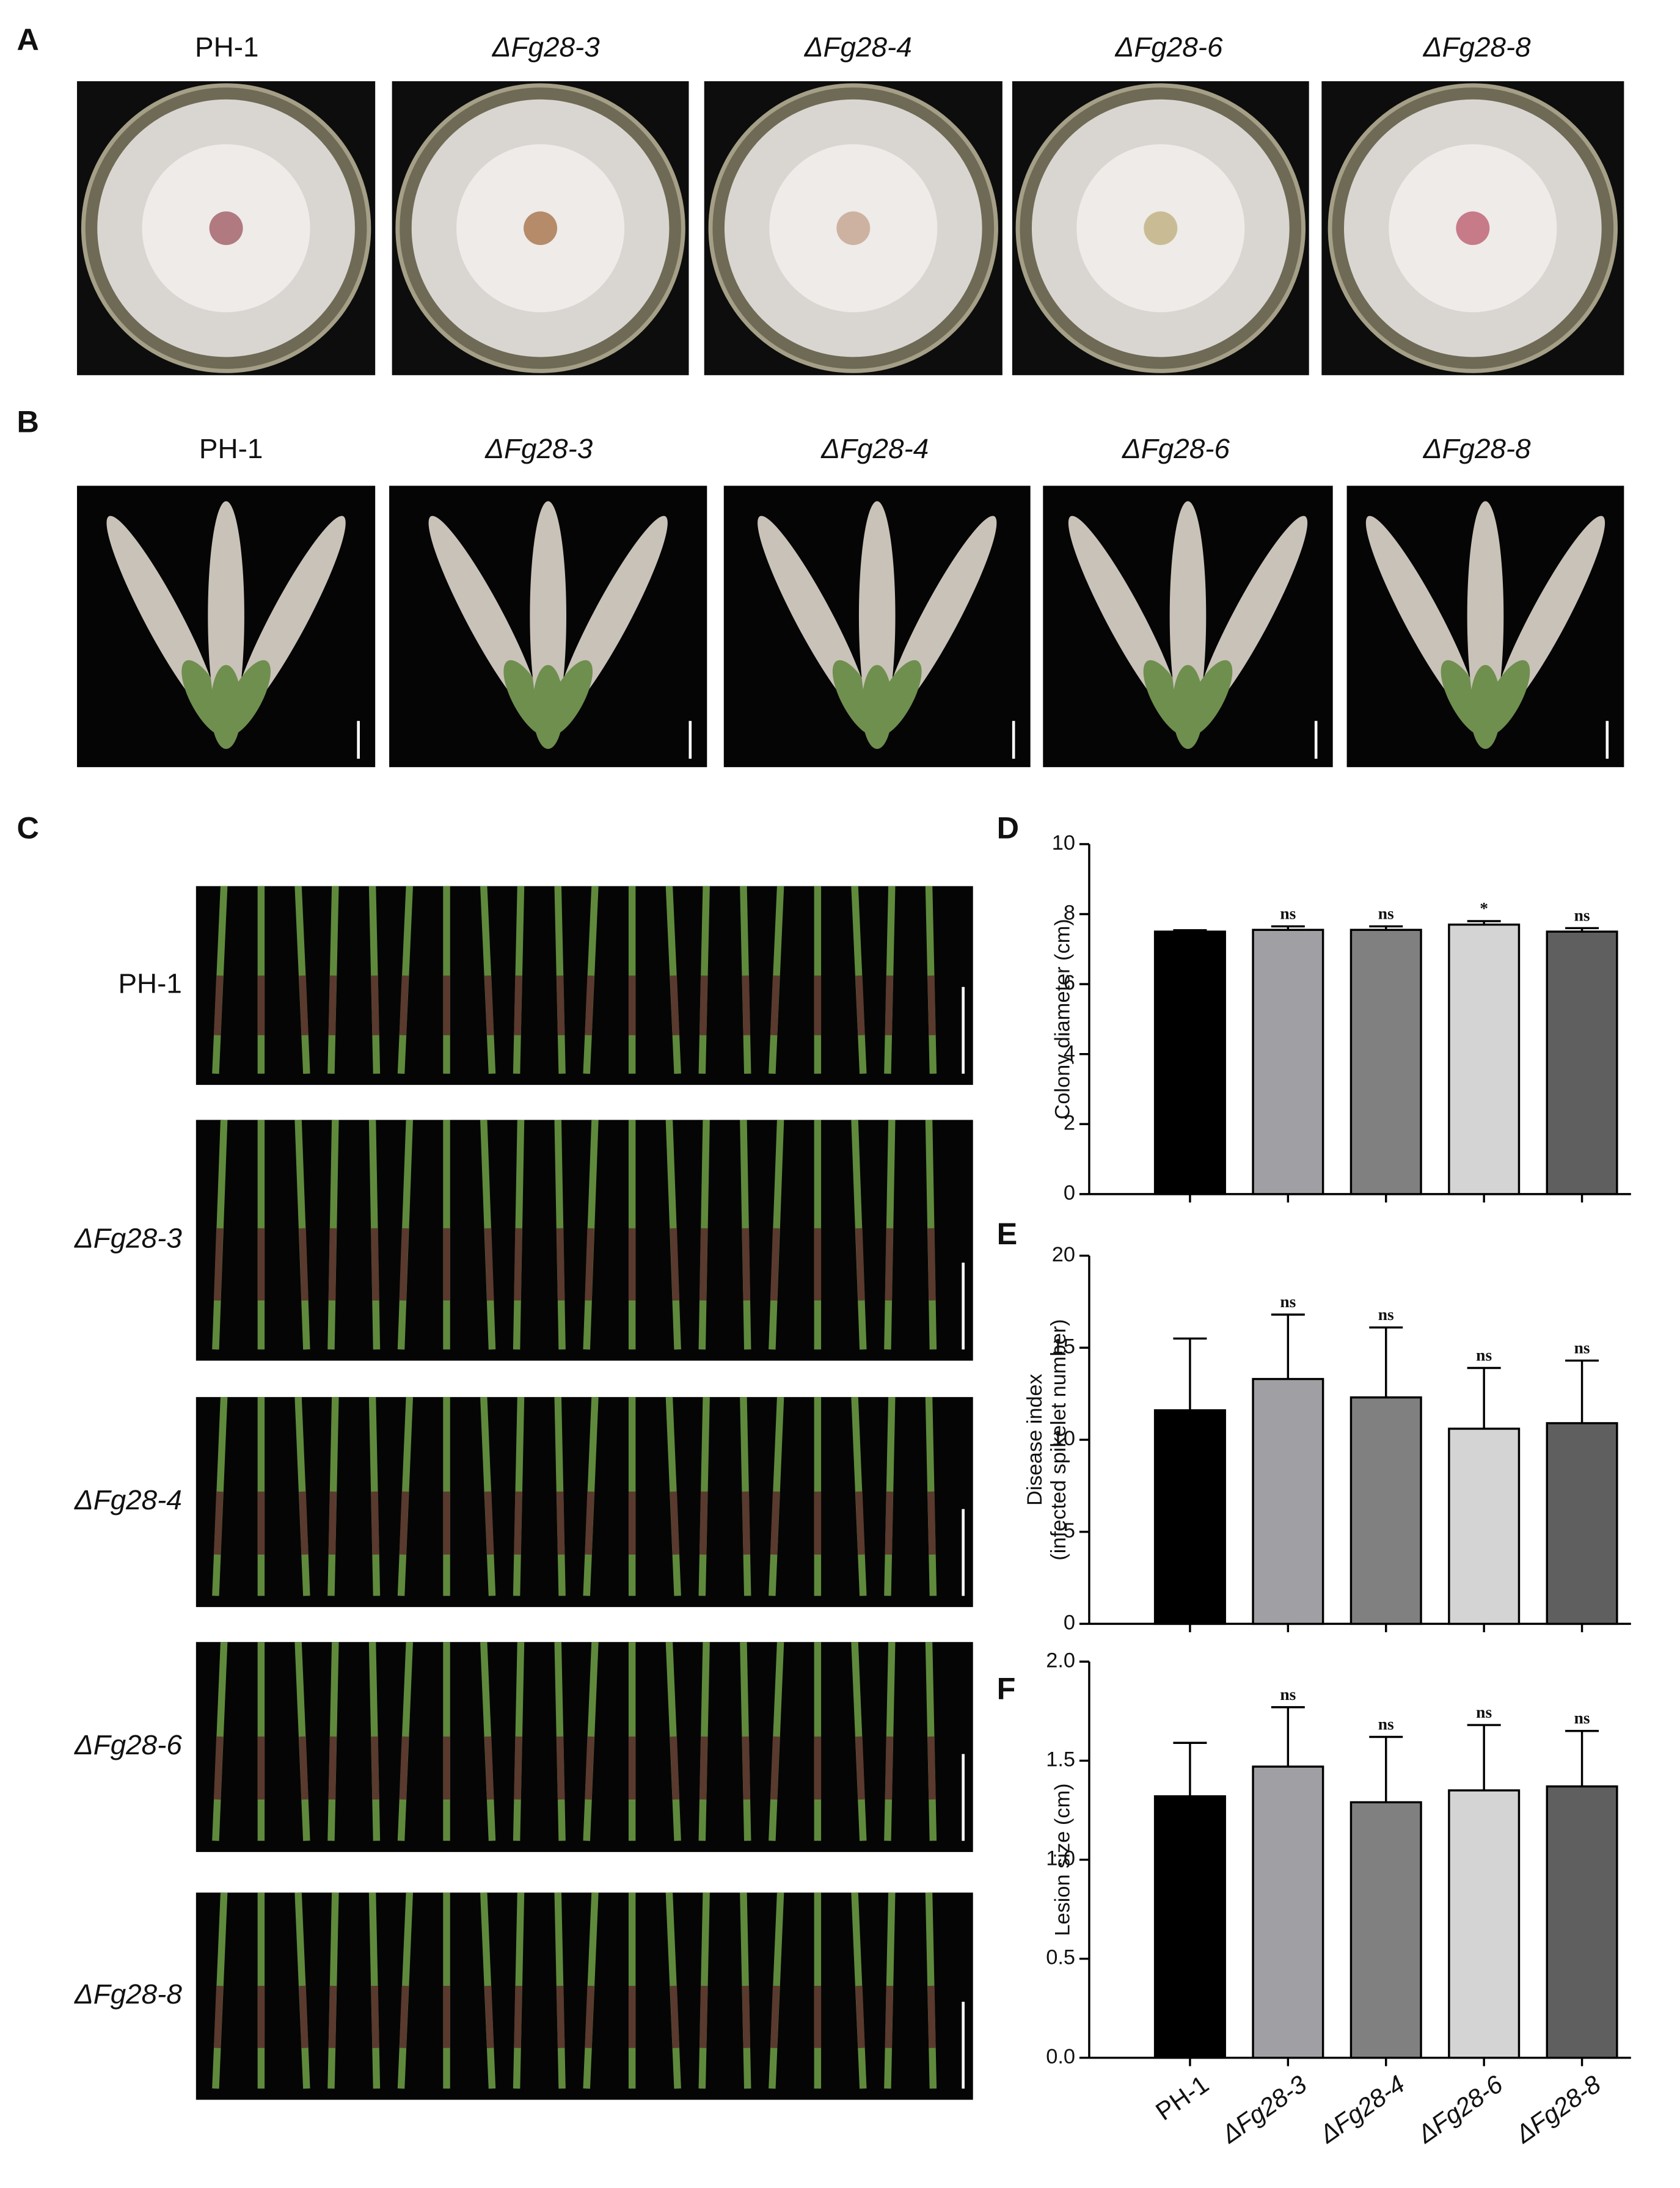 The image size is (1680, 2188). I want to click on y-tick-label: 0.5, so click(1060, 1958).